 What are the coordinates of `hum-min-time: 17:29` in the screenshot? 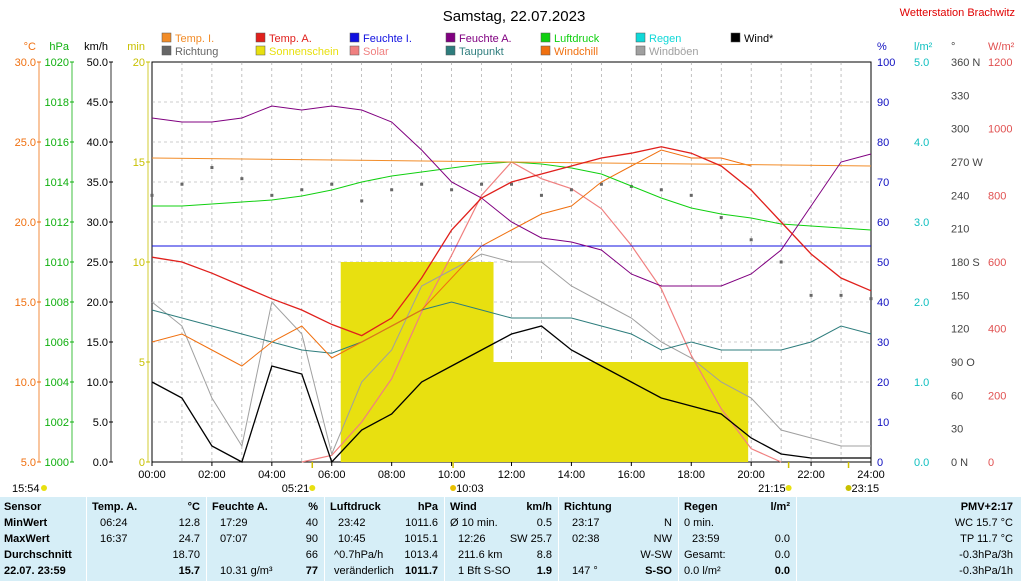 It's located at (234, 523).